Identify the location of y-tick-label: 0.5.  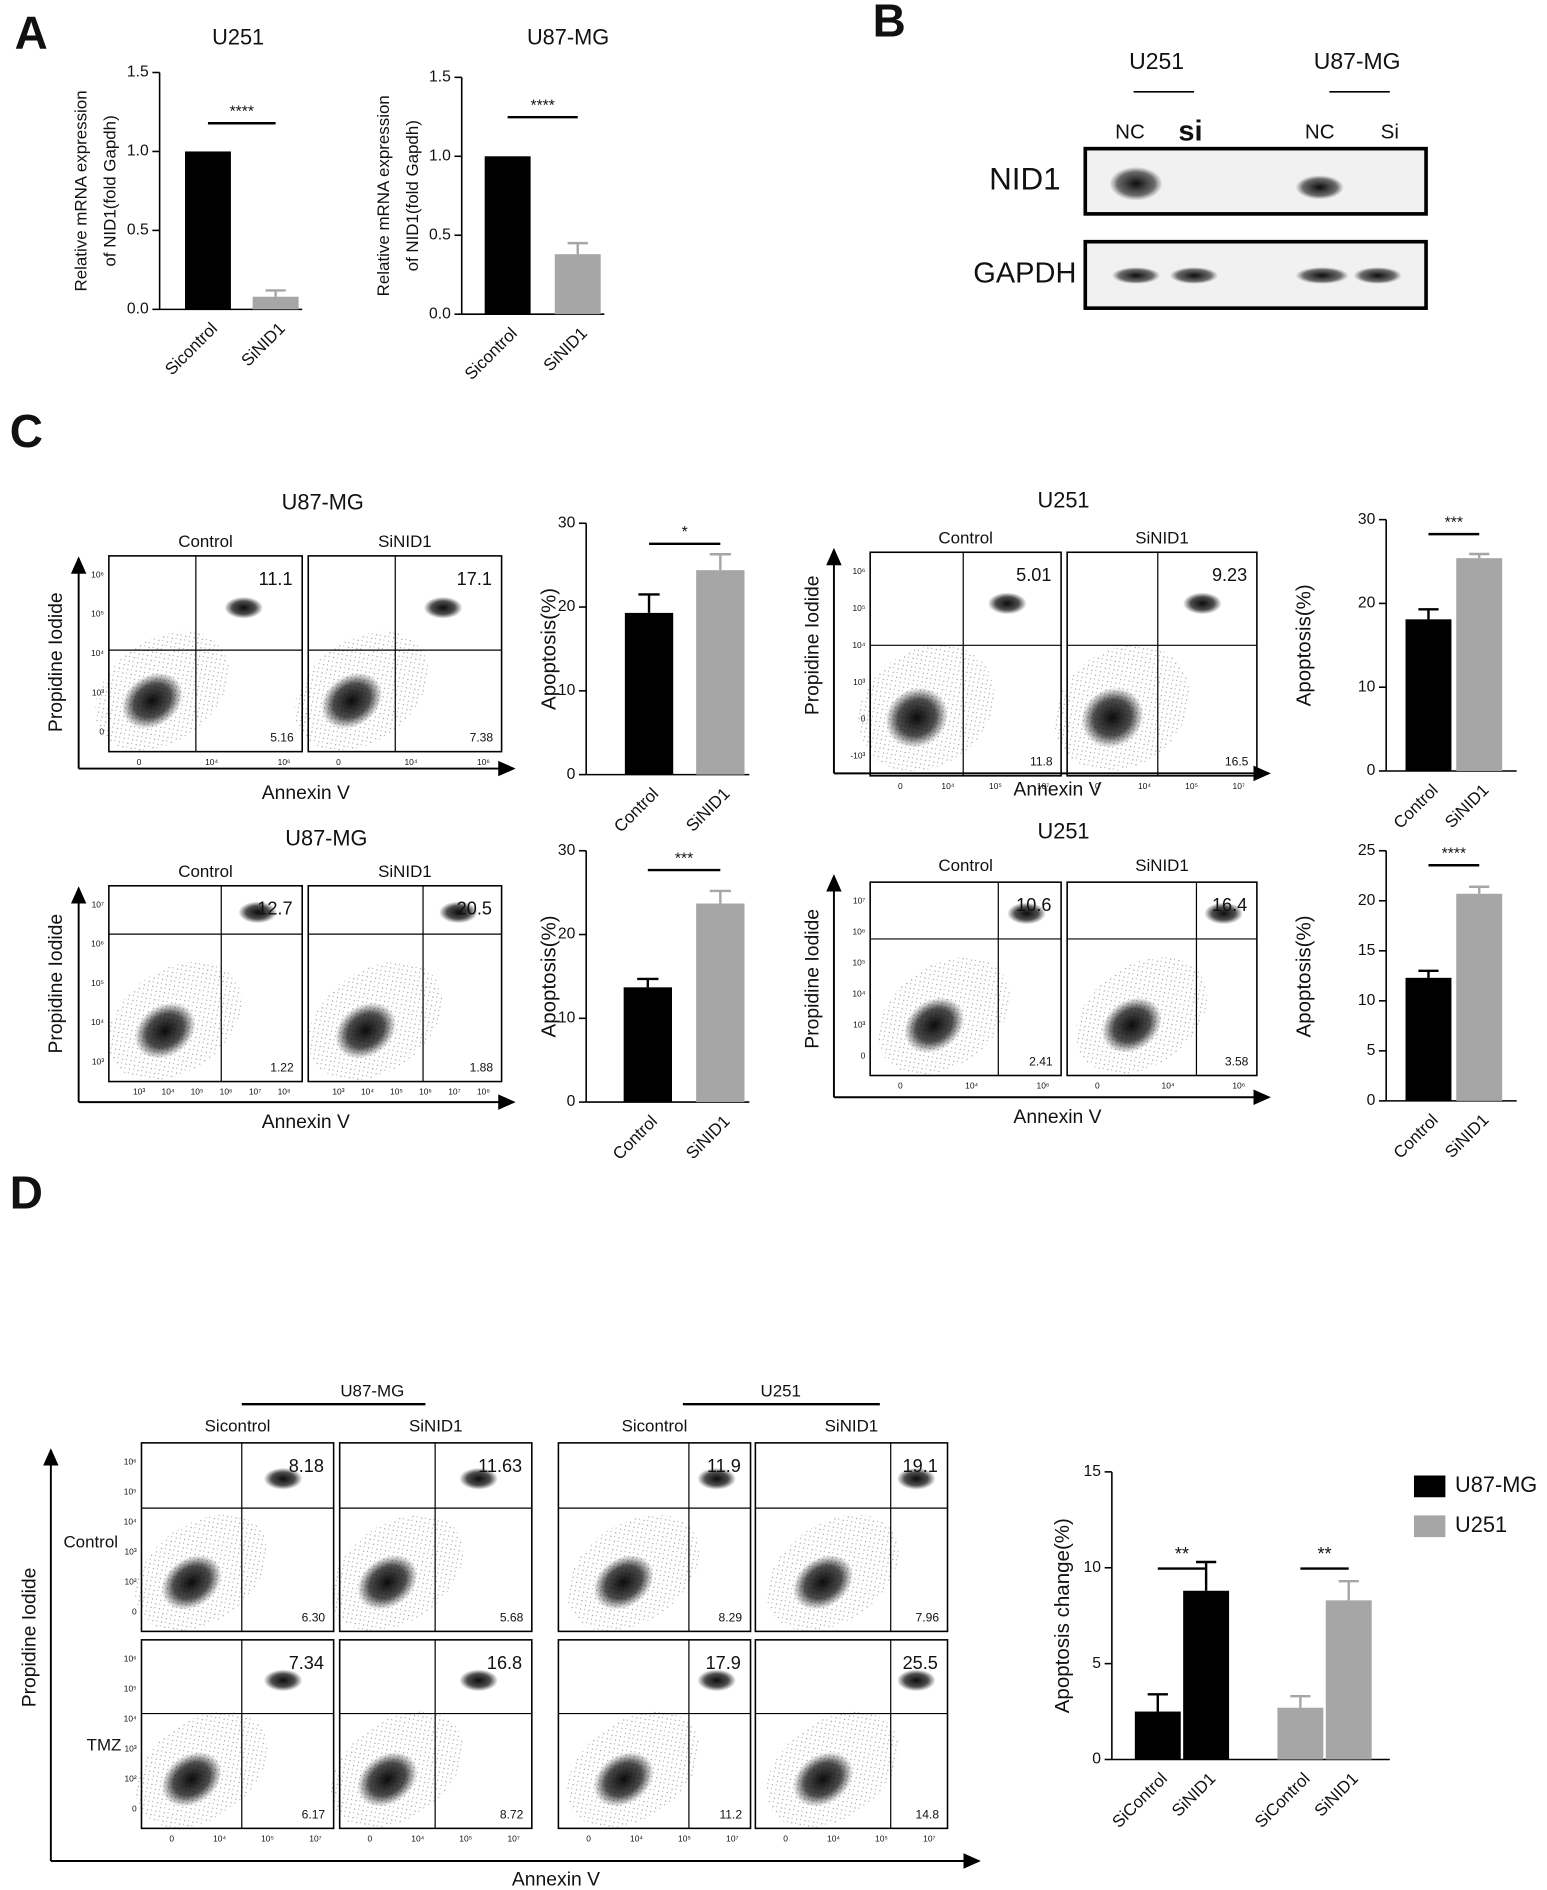
(440, 234).